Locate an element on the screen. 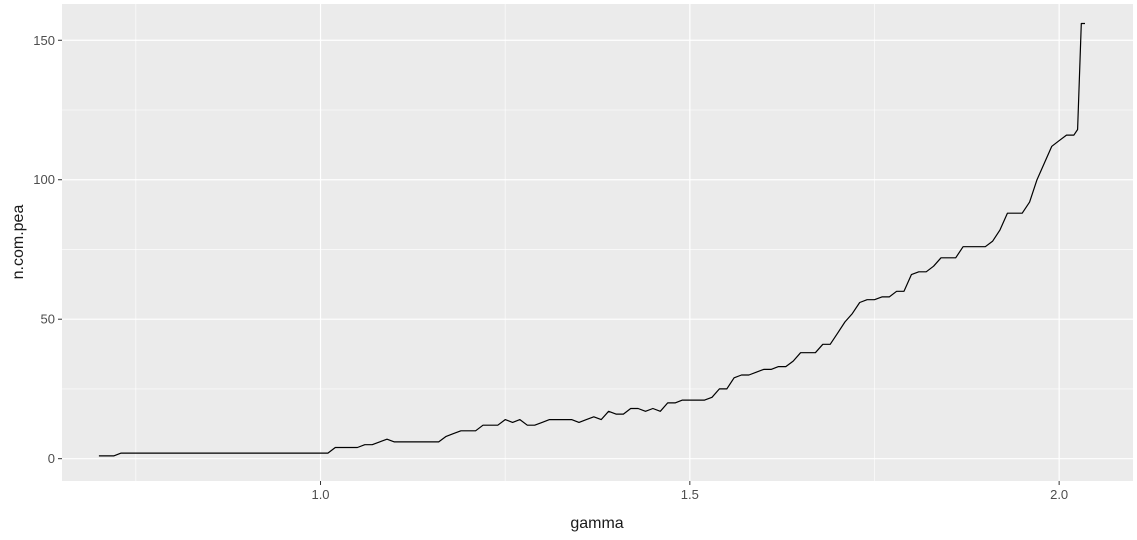 The width and height of the screenshot is (1137, 540). y-tick-label: 150 is located at coordinates (44, 40).